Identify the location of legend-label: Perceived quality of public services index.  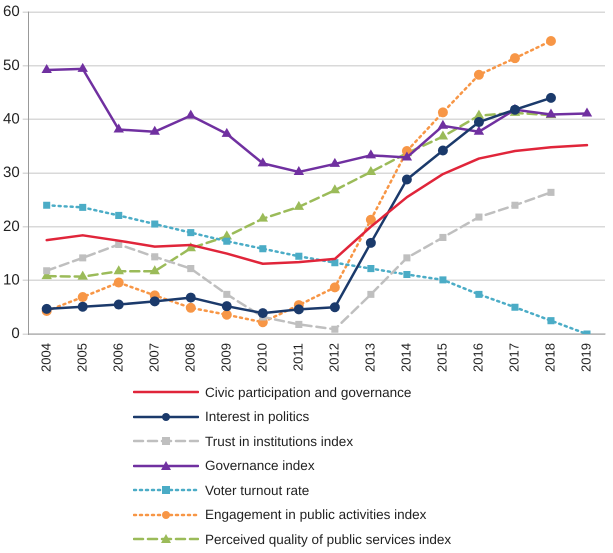
(328, 539).